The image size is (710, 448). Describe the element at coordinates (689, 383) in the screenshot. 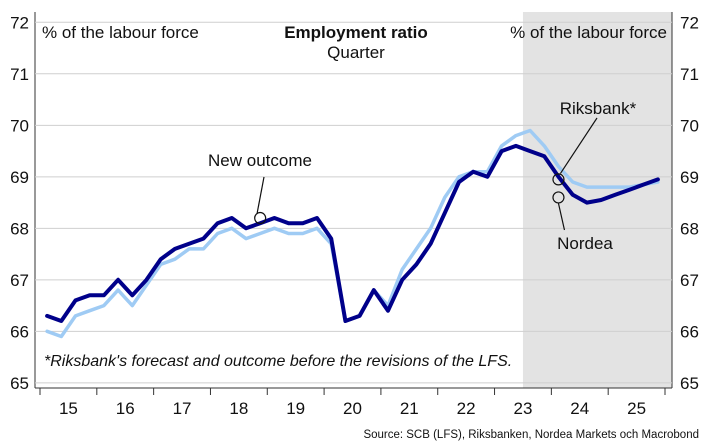

I see `y-tick-label-right: 65` at that location.